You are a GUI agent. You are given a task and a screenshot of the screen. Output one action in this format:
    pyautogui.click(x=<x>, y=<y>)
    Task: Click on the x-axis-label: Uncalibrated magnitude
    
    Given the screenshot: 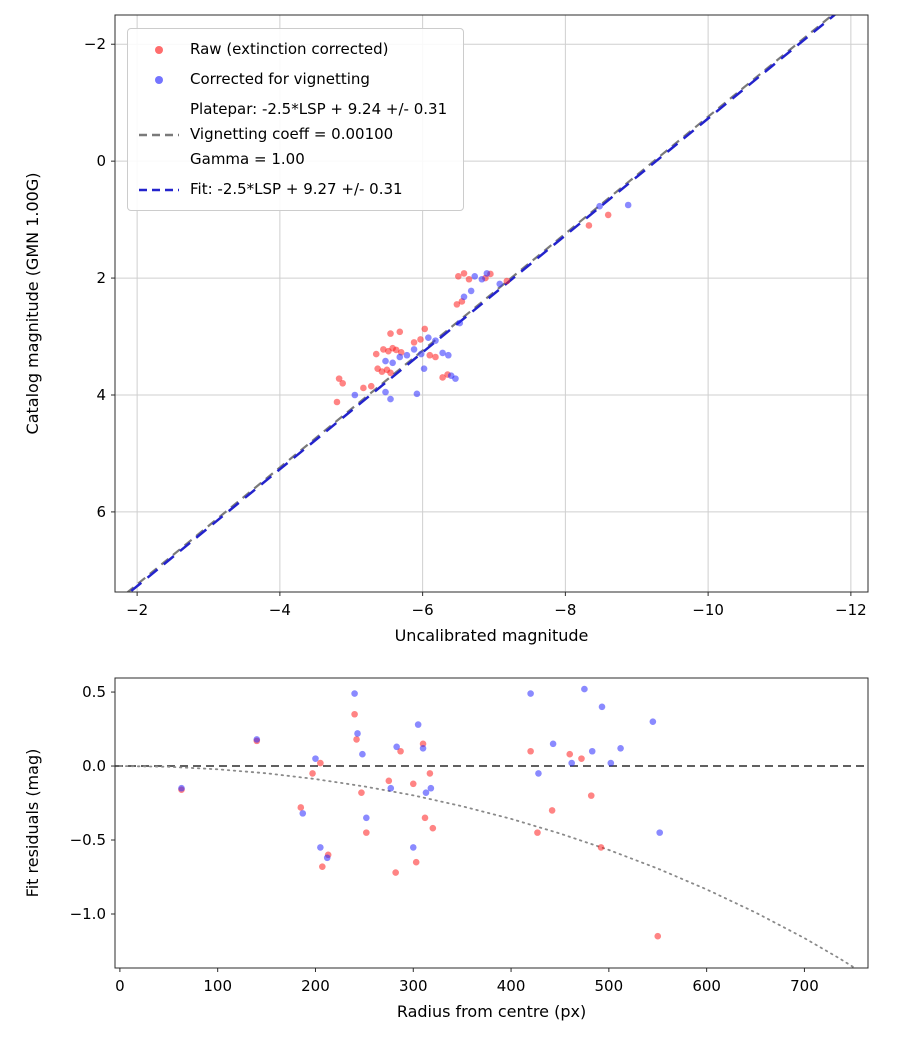 What is the action you would take?
    pyautogui.click(x=492, y=635)
    